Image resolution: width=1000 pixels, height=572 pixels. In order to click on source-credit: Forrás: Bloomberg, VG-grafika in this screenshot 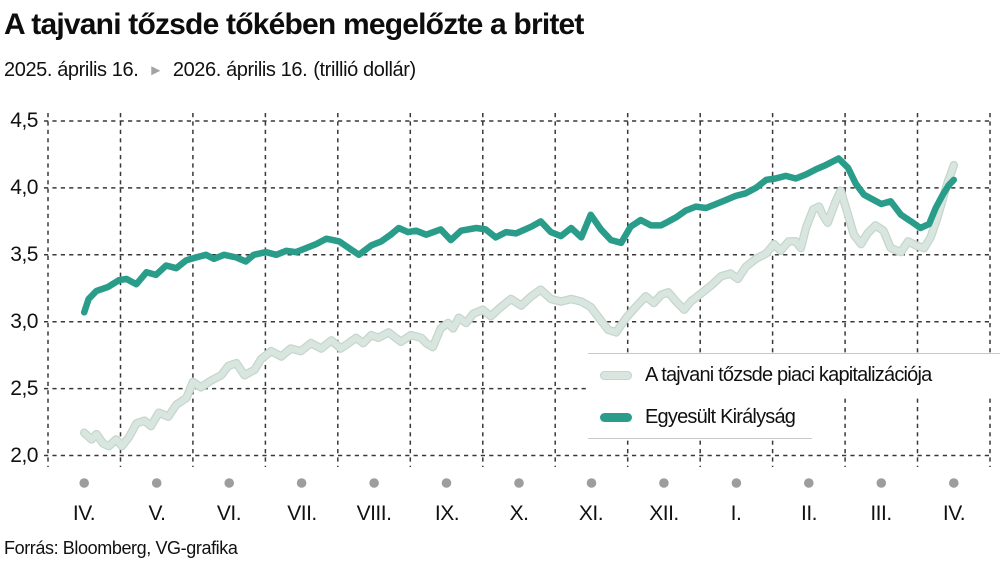, I will do `click(121, 548)`.